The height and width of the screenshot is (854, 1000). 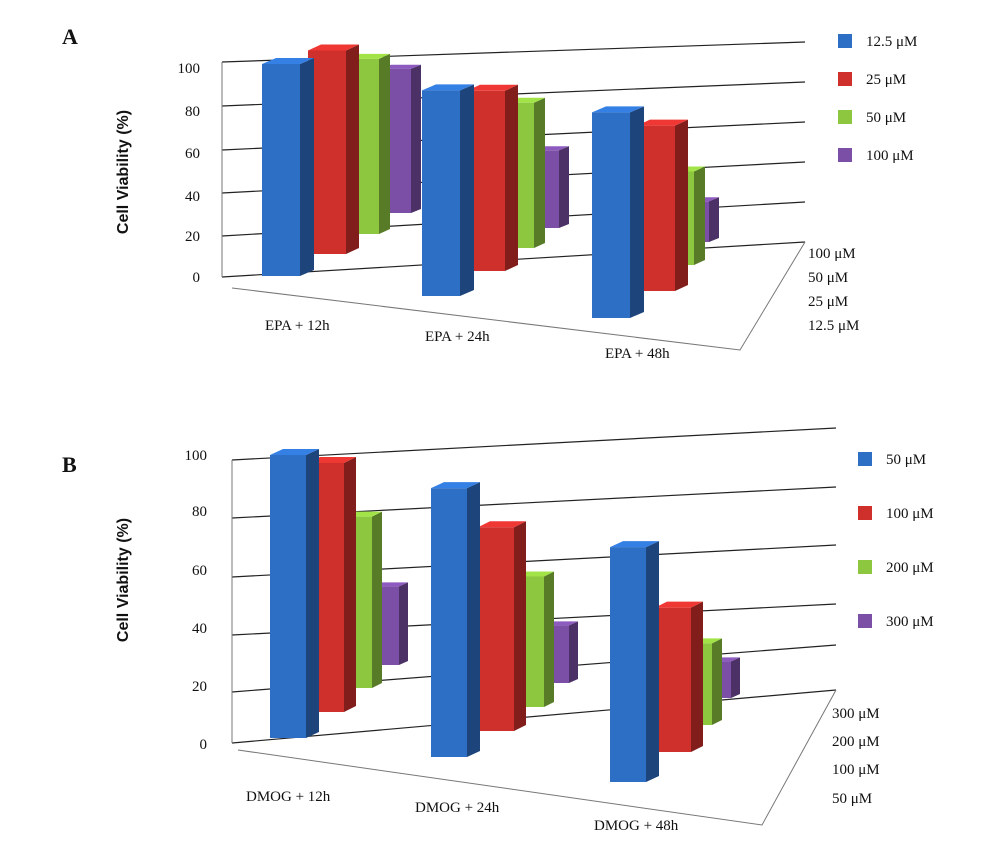 What do you see at coordinates (297, 326) in the screenshot?
I see `category-label: EPA + 12h` at bounding box center [297, 326].